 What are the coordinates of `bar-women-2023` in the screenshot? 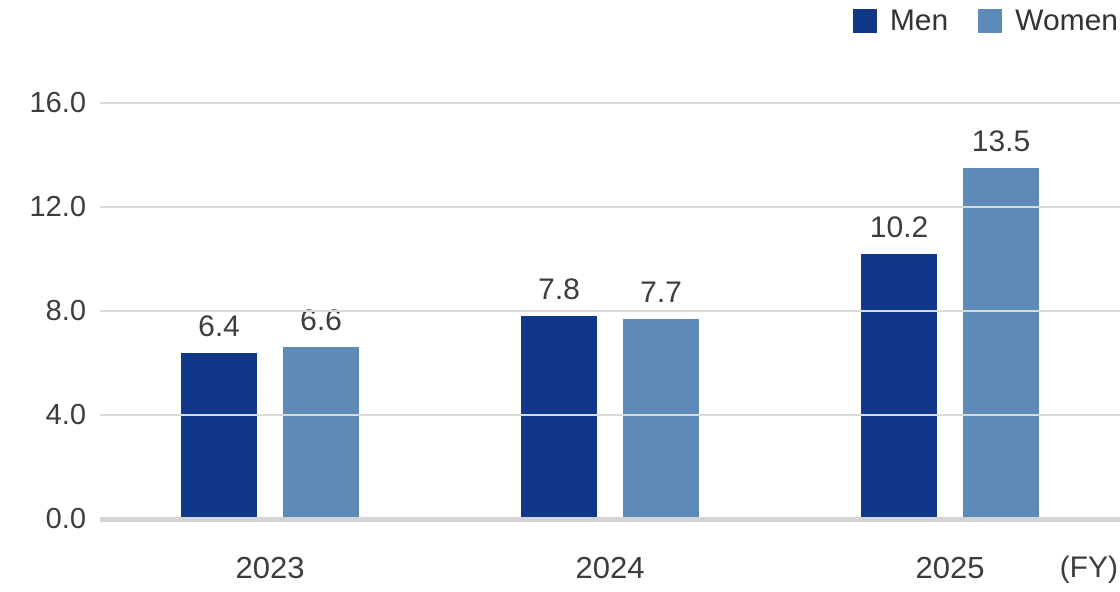 It's located at (321, 433).